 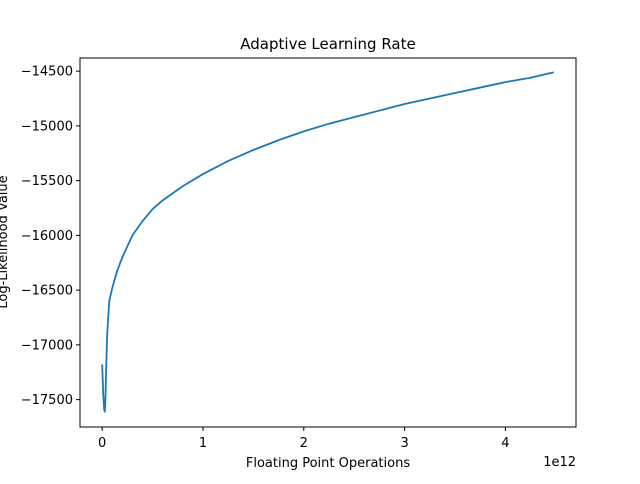 What do you see at coordinates (47, 126) in the screenshot?
I see `y-tick-label: −15000` at bounding box center [47, 126].